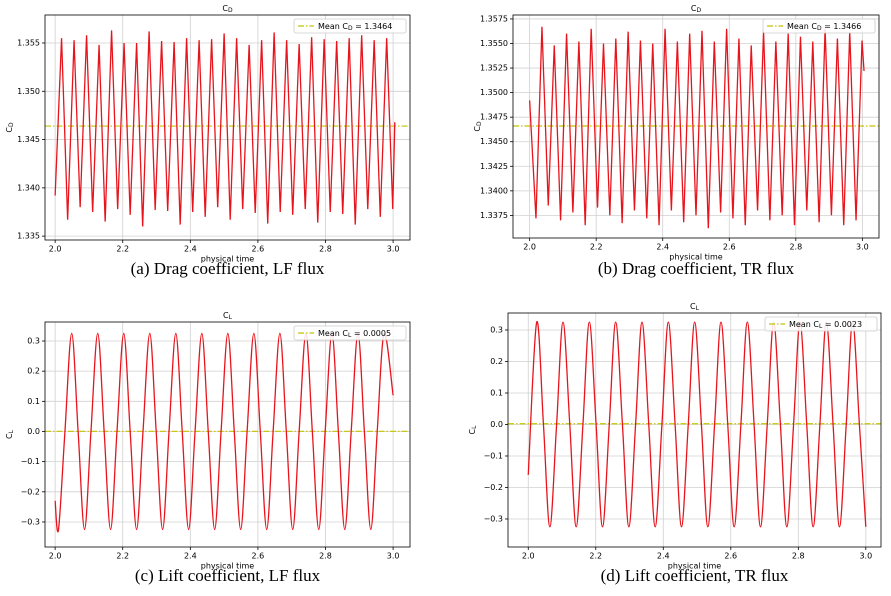 The width and height of the screenshot is (891, 596). What do you see at coordinates (494, 166) in the screenshot?
I see `y-tick-label: 1.3425` at bounding box center [494, 166].